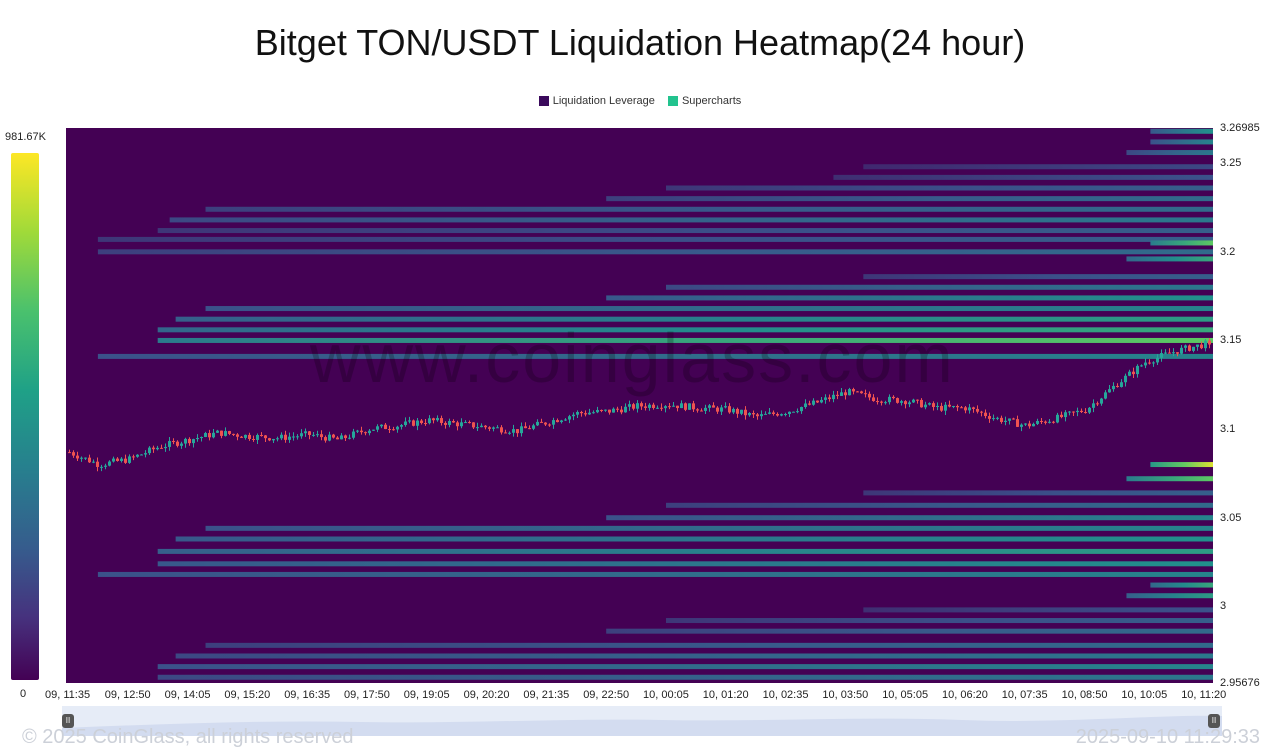 The image size is (1280, 755). What do you see at coordinates (187, 695) in the screenshot?
I see `x-tick-label: 09, 14:05` at bounding box center [187, 695].